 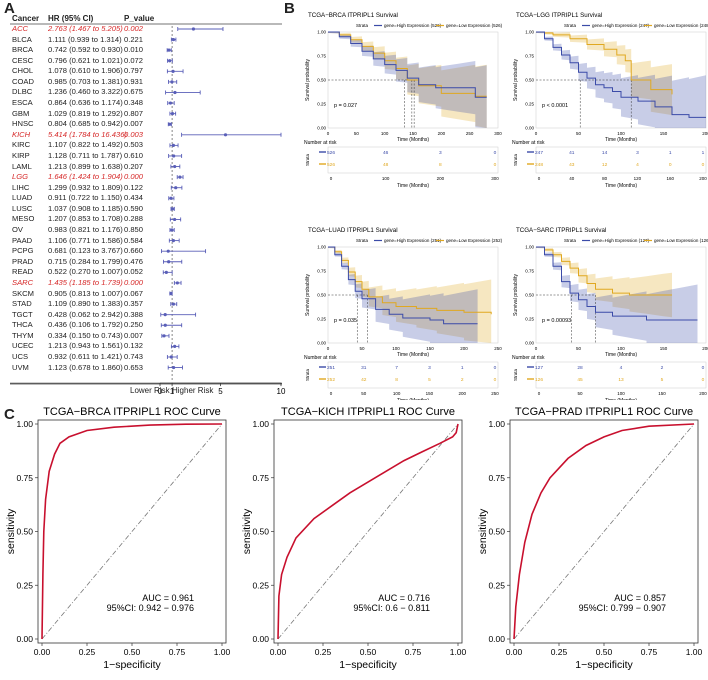 What do you see at coordinates (681, 25) in the screenshot?
I see `km-legend-low: gene=Low Expression (248)` at bounding box center [681, 25].